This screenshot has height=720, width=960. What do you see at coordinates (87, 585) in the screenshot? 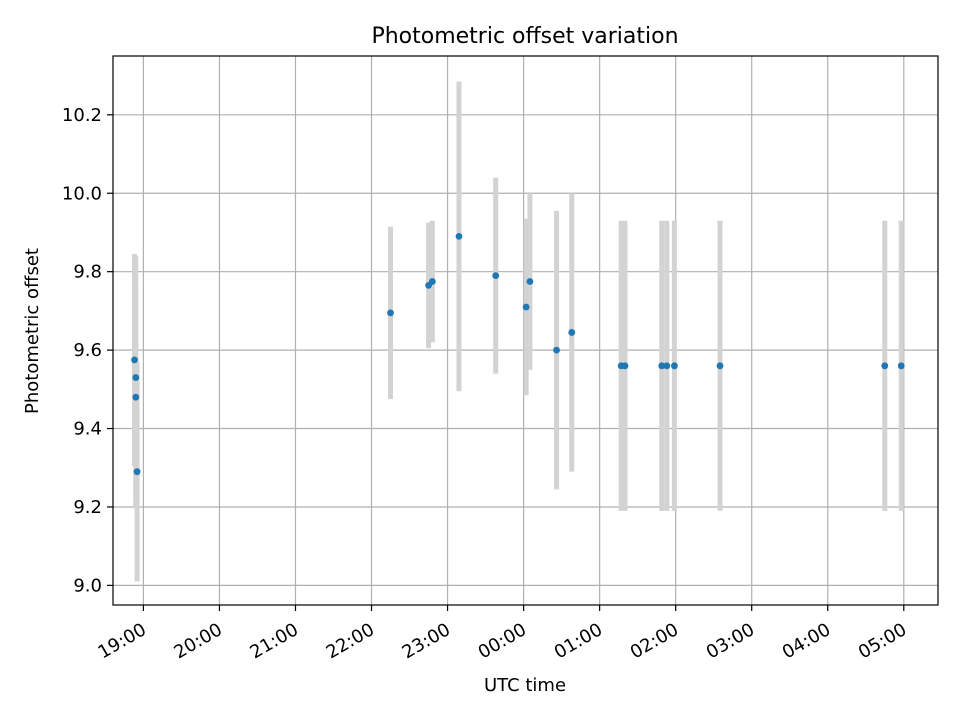
I see `y-tick-label: 9.0` at bounding box center [87, 585].